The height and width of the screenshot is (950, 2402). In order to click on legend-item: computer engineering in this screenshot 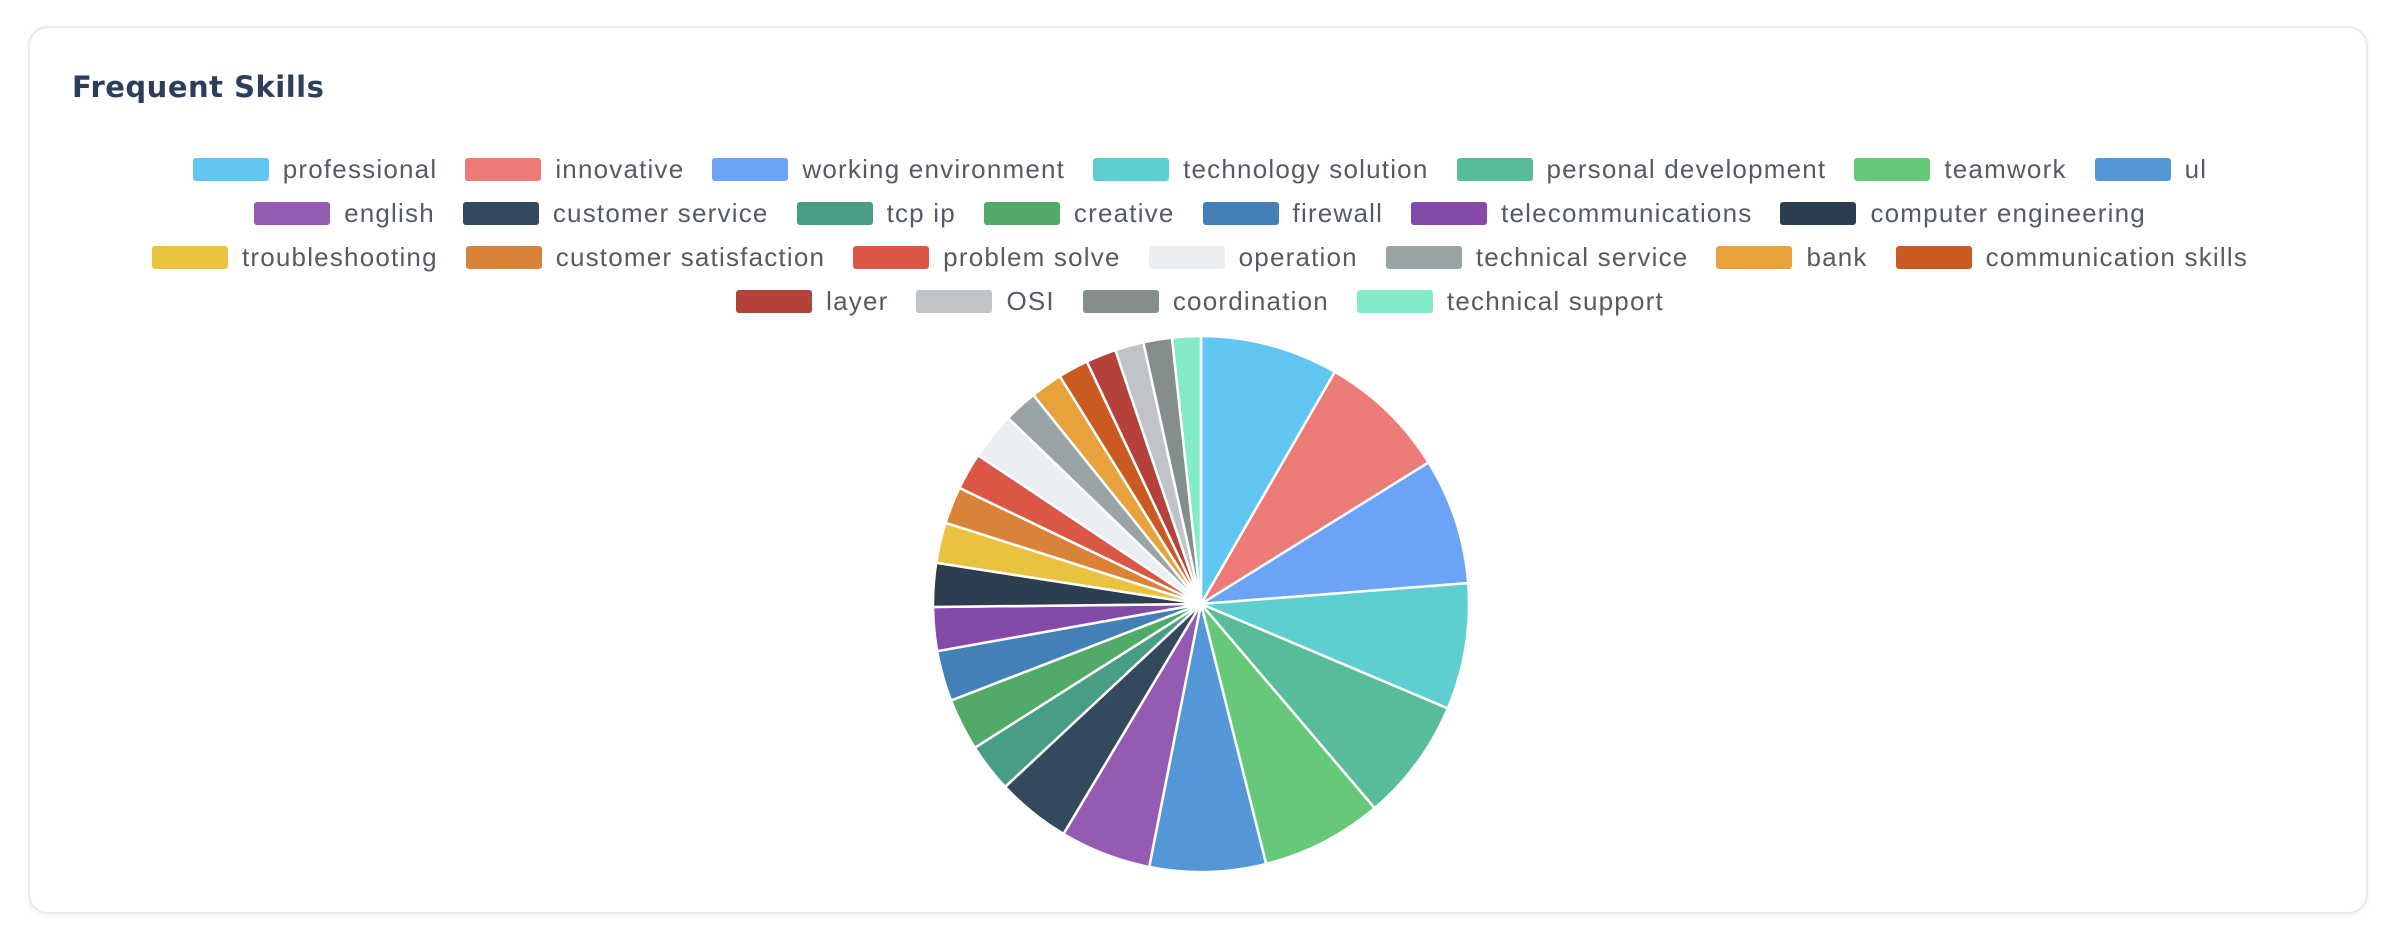, I will do `click(1963, 213)`.